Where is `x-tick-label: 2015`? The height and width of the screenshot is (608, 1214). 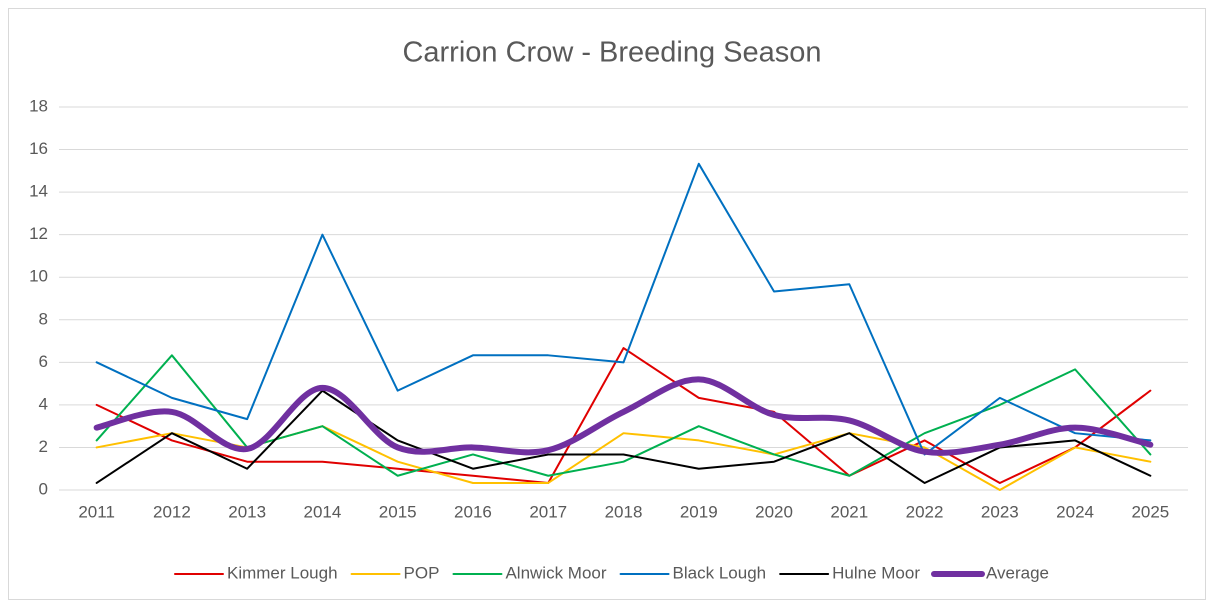 x-tick-label: 2015 is located at coordinates (398, 511).